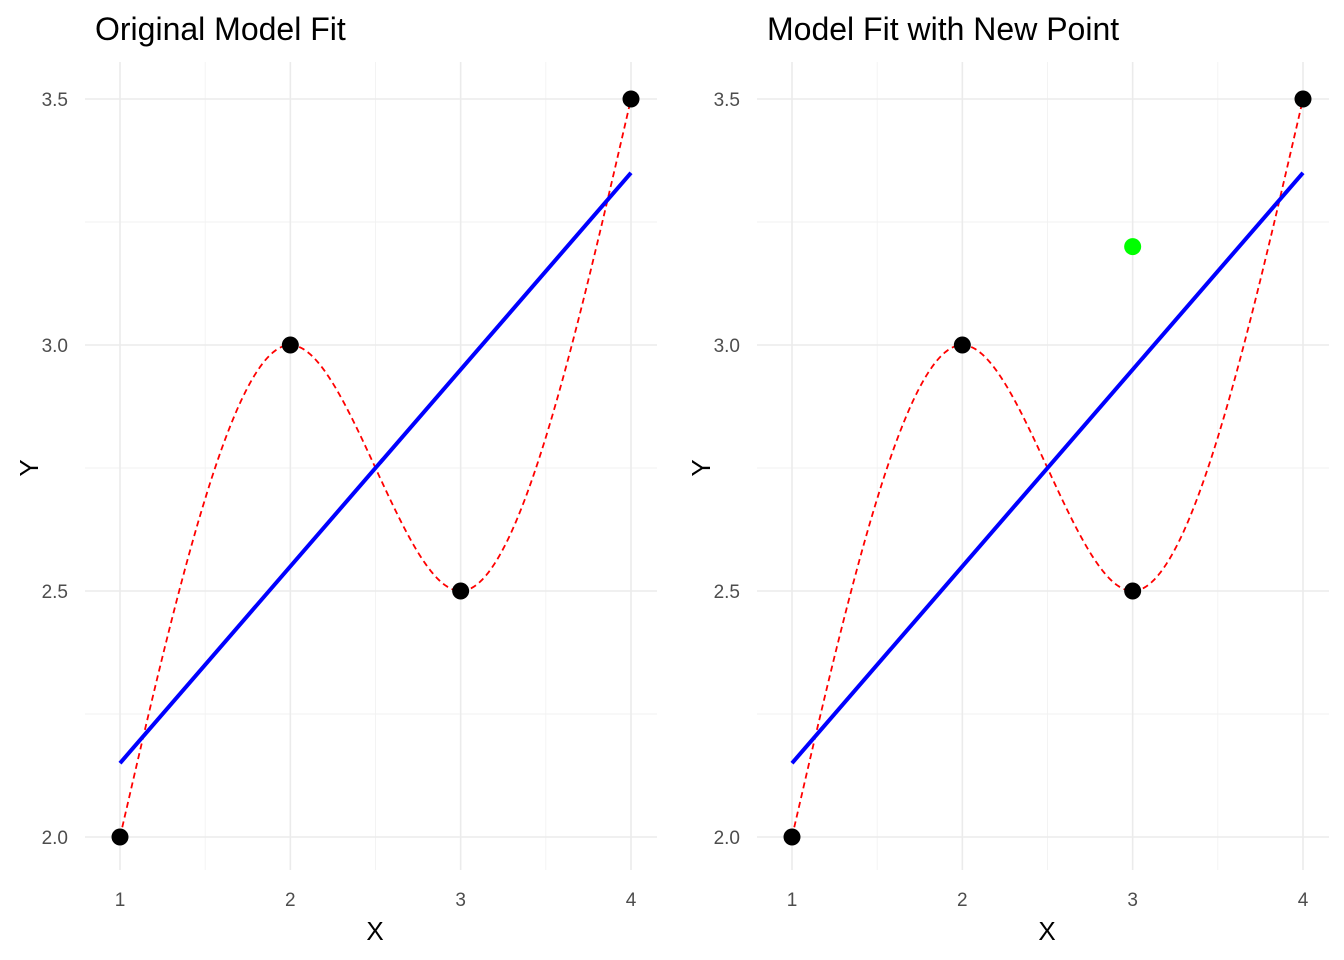 This screenshot has height=960, width=1344. I want to click on panel-title: Original Model Fit, so click(220, 29).